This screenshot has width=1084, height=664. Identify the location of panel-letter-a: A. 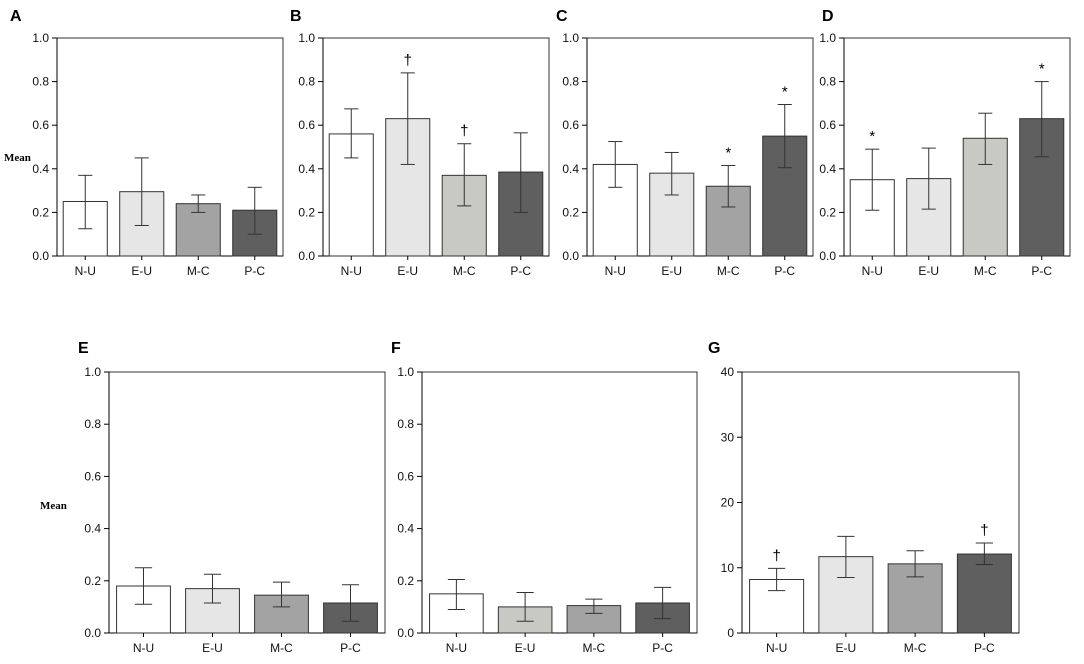
(16, 16).